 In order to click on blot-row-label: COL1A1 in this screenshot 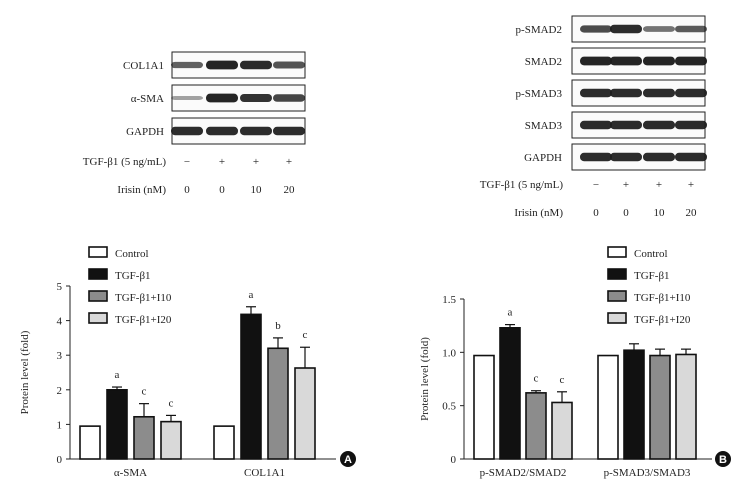, I will do `click(143, 66)`.